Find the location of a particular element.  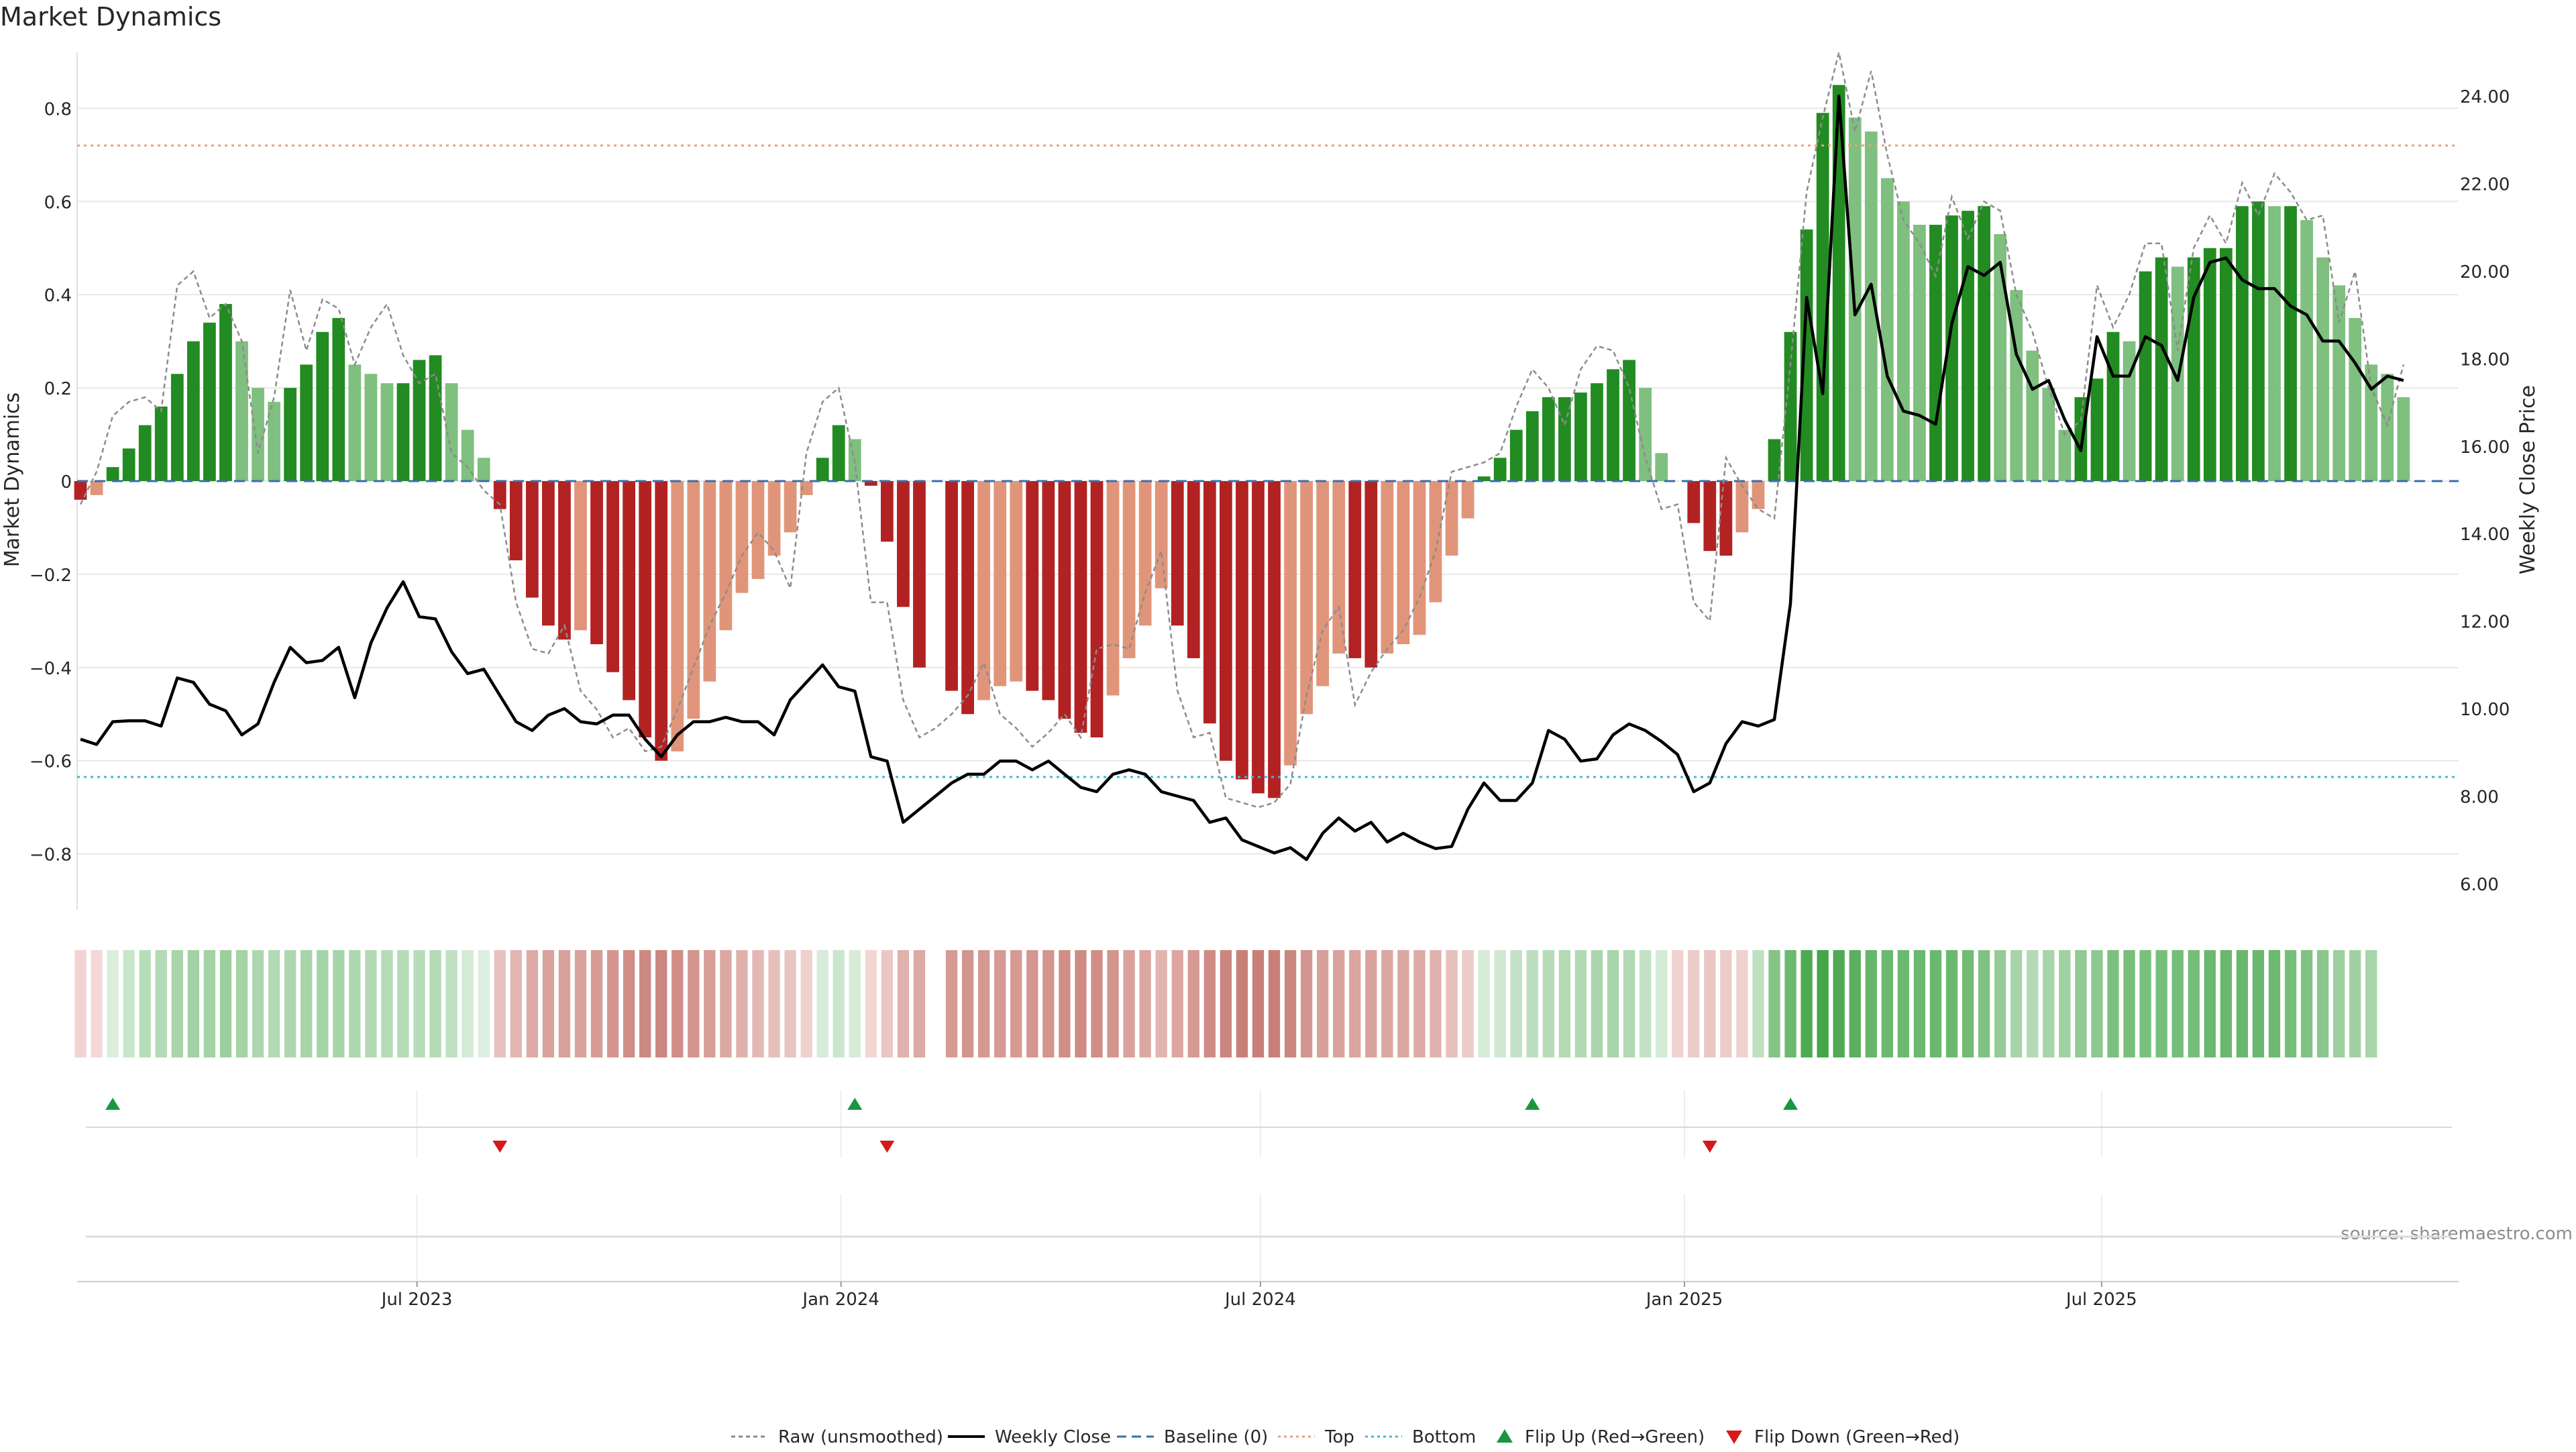

y2-tick-label-8: 8.00 is located at coordinates (2479, 797).